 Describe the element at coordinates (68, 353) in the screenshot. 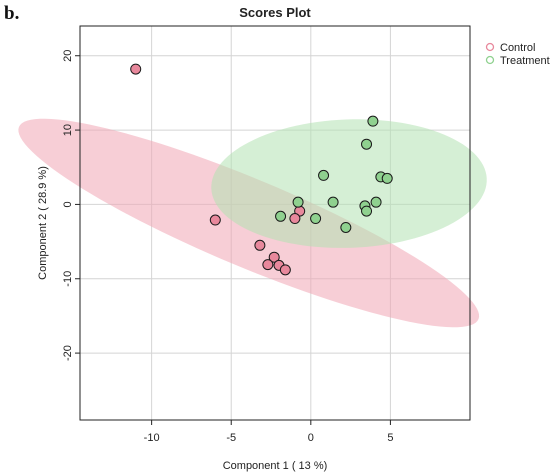

I see `y-tick-label: -20` at that location.